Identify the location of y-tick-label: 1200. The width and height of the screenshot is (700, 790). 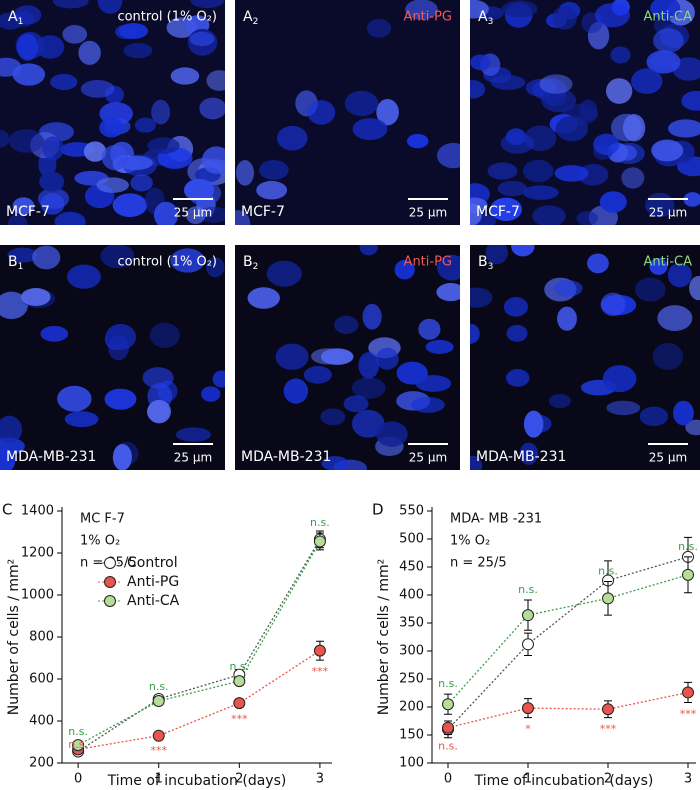
(37, 553).